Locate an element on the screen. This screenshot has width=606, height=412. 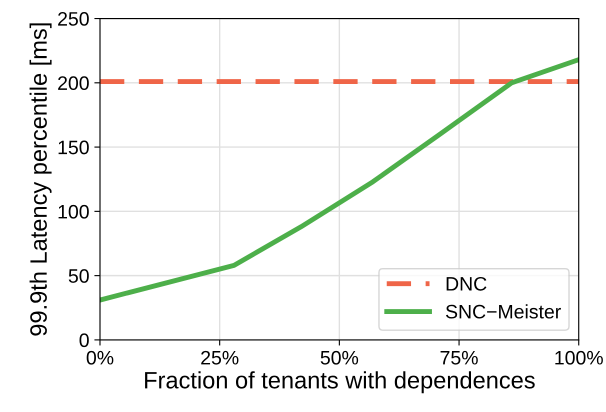
y-tick-label: 250 is located at coordinates (73, 19).